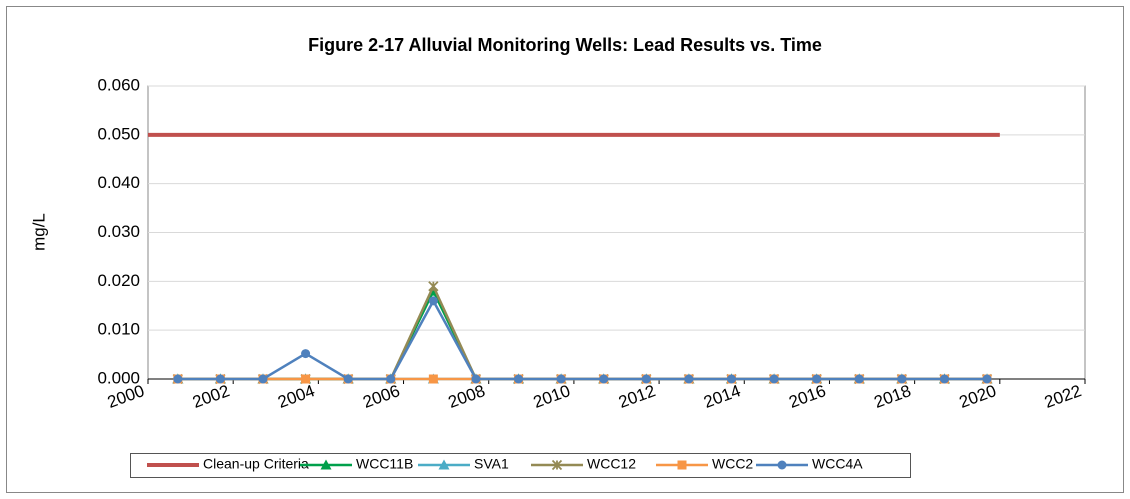 This screenshot has width=1130, height=499. What do you see at coordinates (118, 84) in the screenshot?
I see `y-tick-label: 0.060` at bounding box center [118, 84].